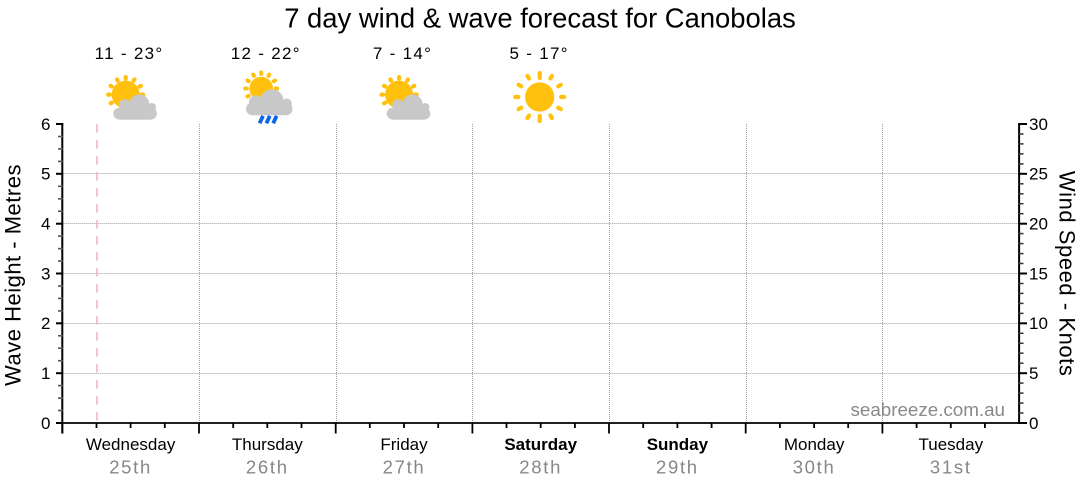 The width and height of the screenshot is (1080, 490). What do you see at coordinates (266, 53) in the screenshot?
I see `svg-text: 12 - 22°` at bounding box center [266, 53].